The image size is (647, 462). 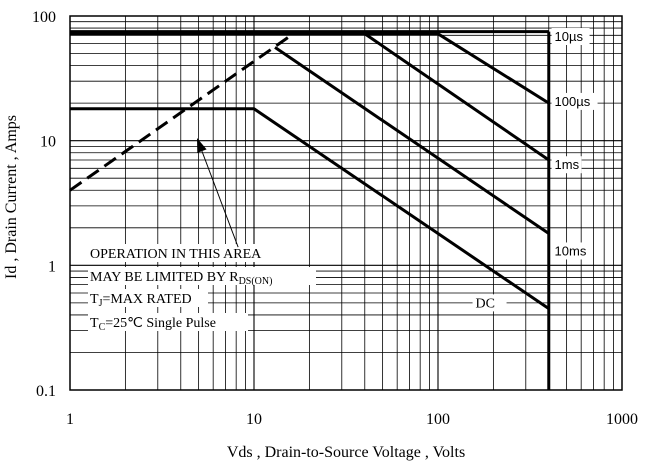 I want to click on x-tick-label: 1, so click(x=70, y=419).